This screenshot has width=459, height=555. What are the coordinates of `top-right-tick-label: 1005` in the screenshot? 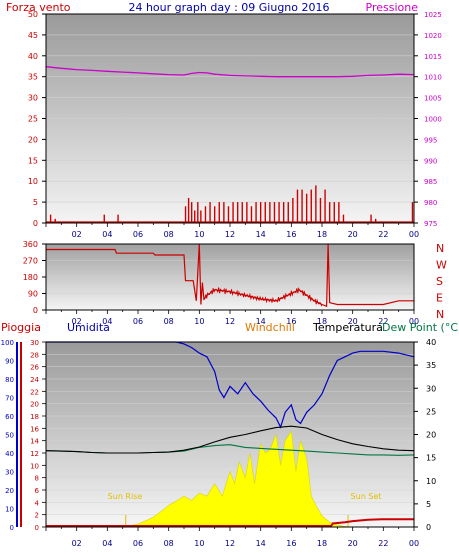 It's located at (433, 99).